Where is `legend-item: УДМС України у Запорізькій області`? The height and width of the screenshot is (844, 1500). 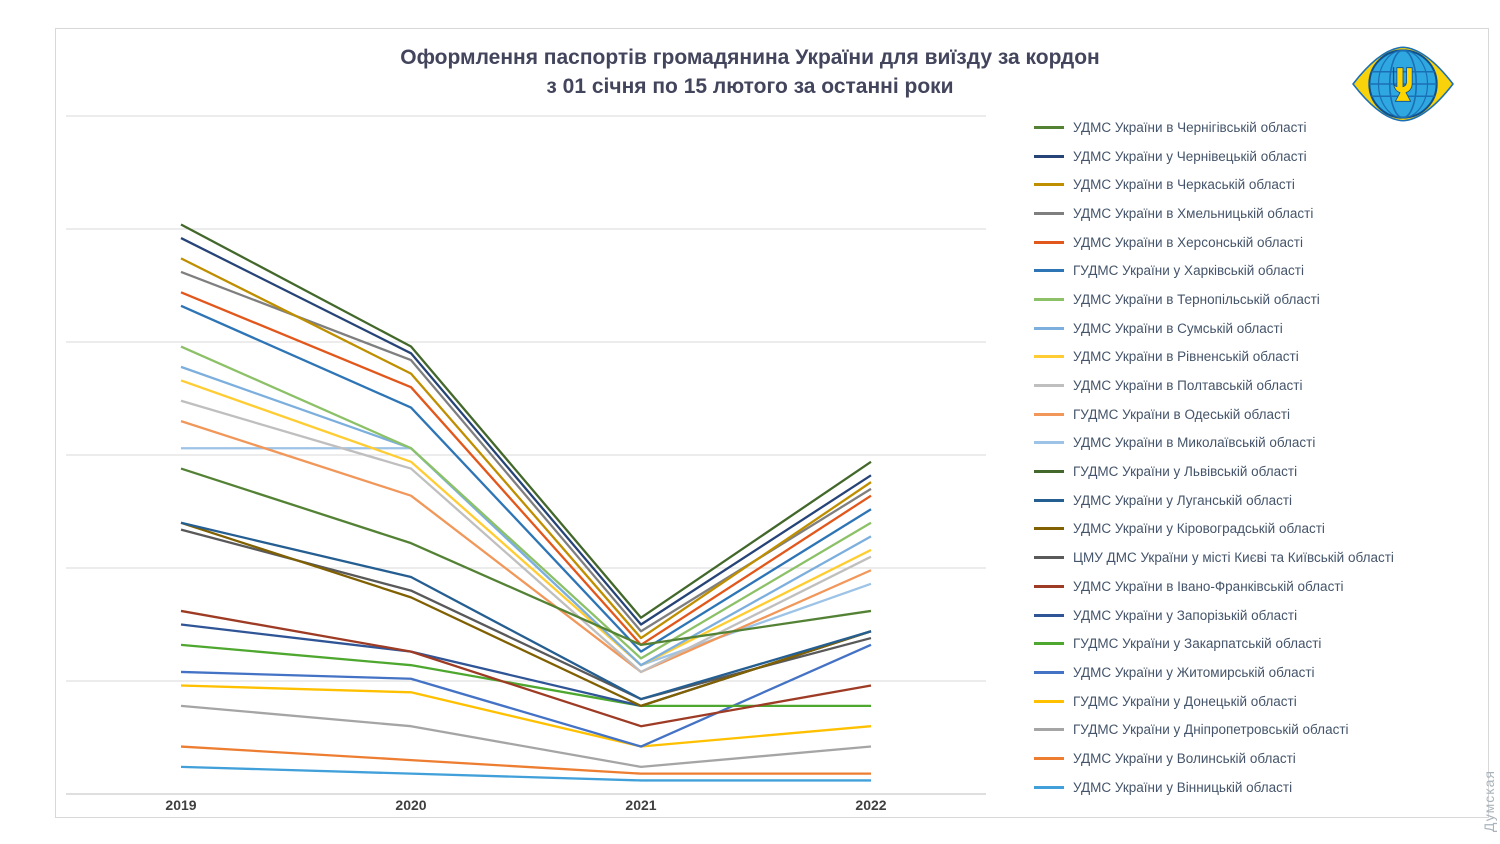 legend-item: УДМС України у Запорізькій області is located at coordinates (1259, 615).